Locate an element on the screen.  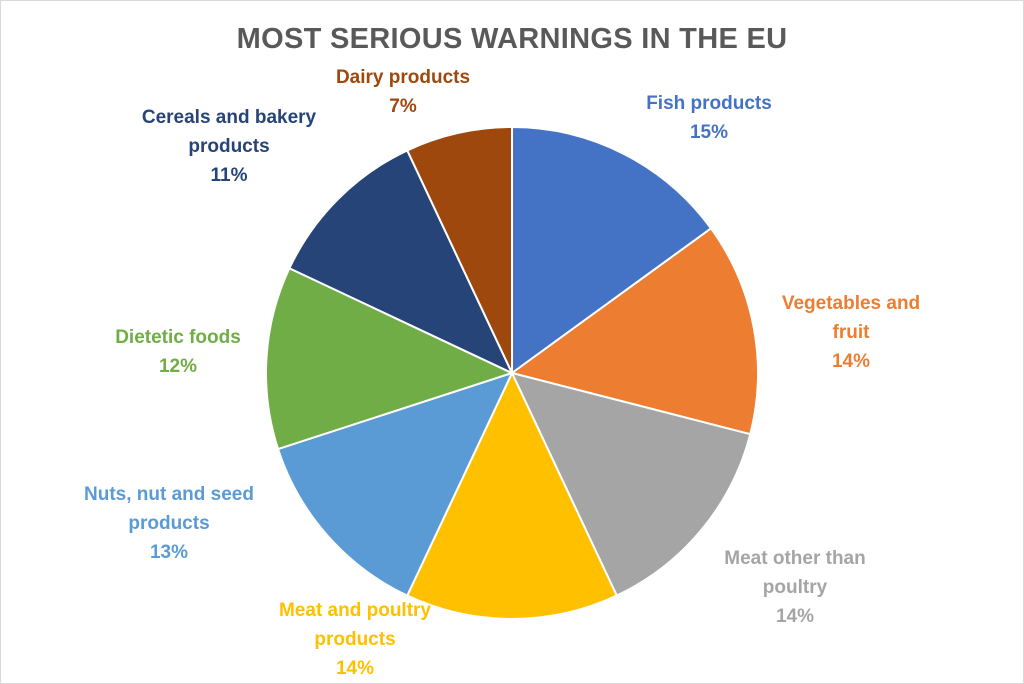
label-cereals-and-bakery-products: Cereals and bakery products 11% is located at coordinates (229, 146).